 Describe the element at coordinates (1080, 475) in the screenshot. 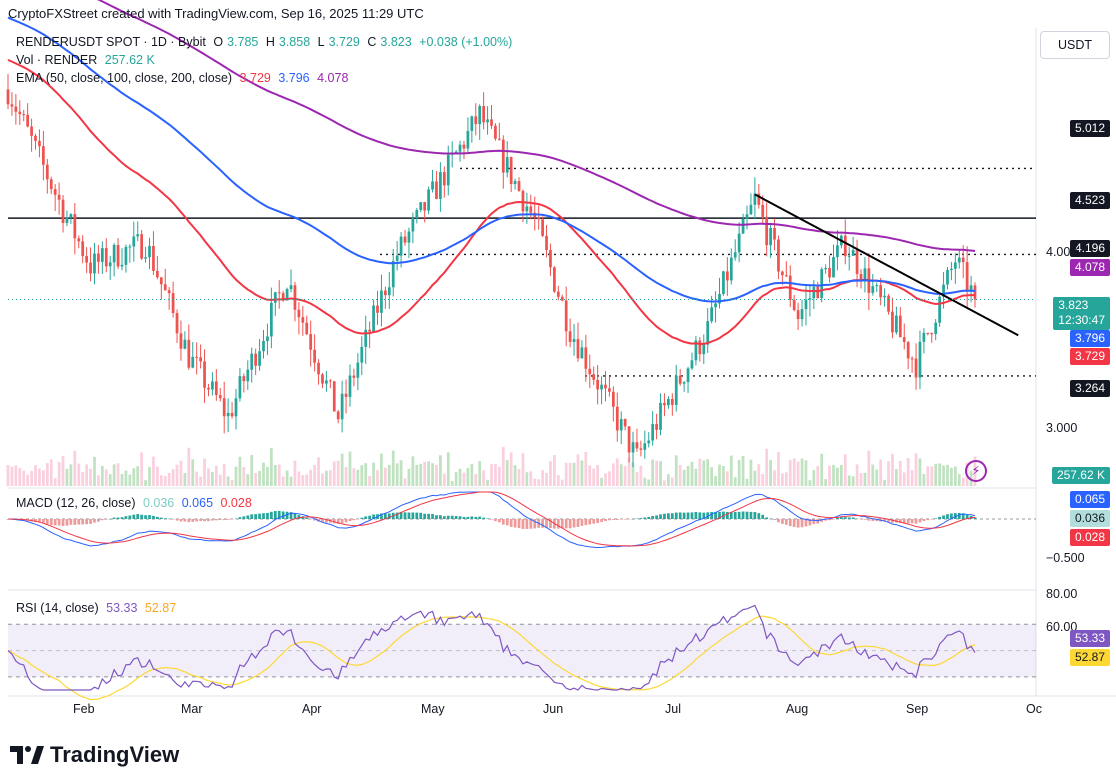

I see `volume-pill: 257.62 K` at that location.